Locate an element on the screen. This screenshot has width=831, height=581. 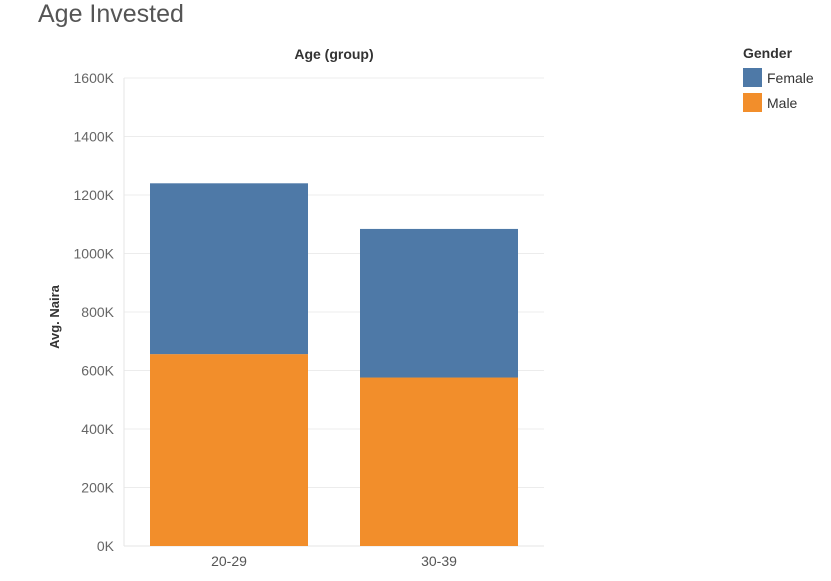
legend: Gender Female Male is located at coordinates (778, 80).